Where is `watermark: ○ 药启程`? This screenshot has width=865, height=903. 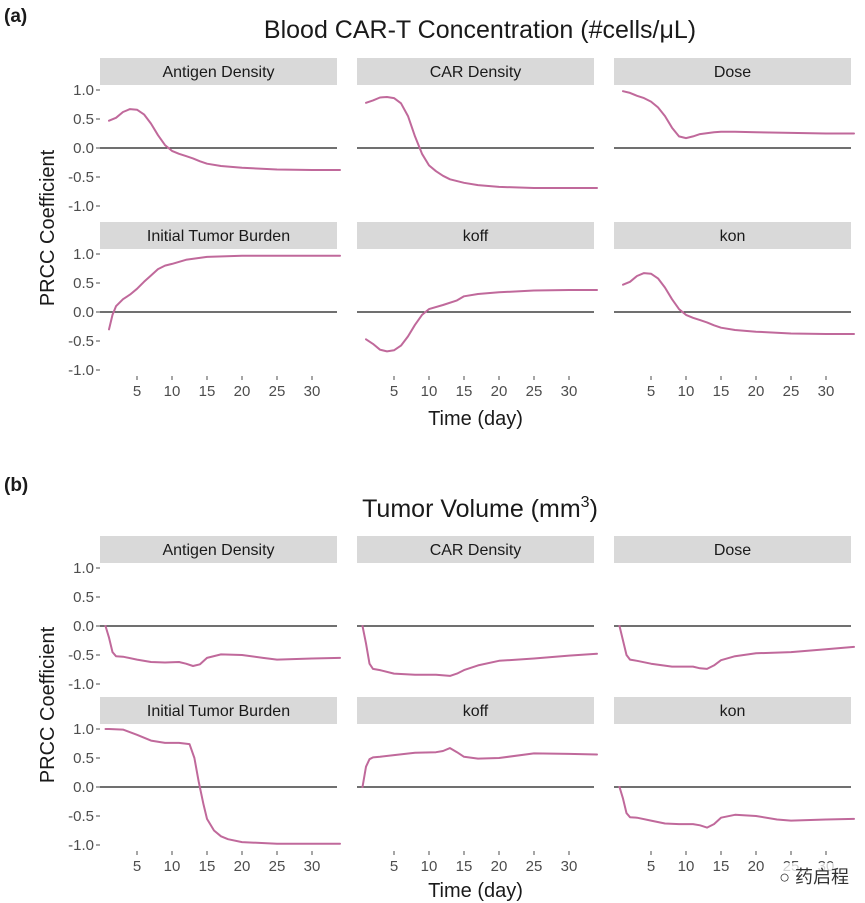
watermark: ○ 药启程 is located at coordinates (814, 876).